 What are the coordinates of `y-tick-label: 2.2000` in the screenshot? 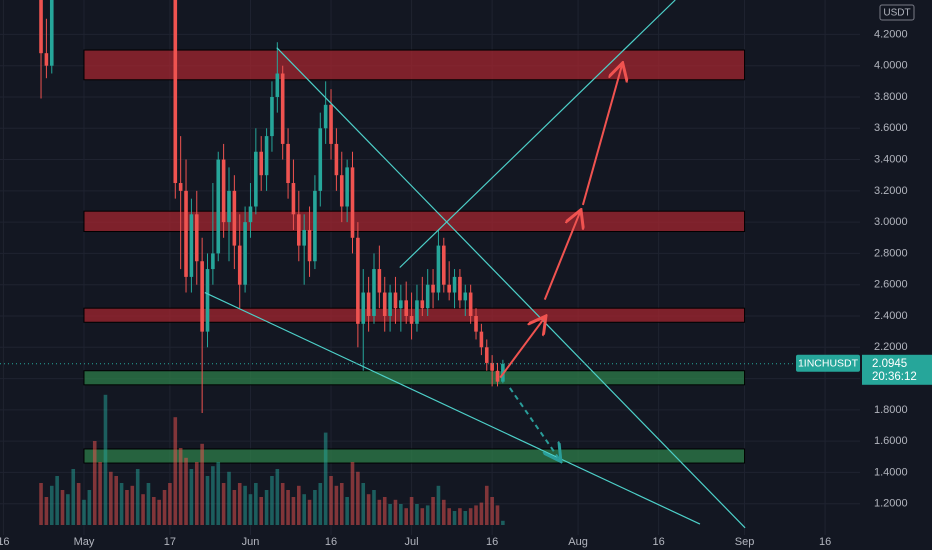 It's located at (891, 347).